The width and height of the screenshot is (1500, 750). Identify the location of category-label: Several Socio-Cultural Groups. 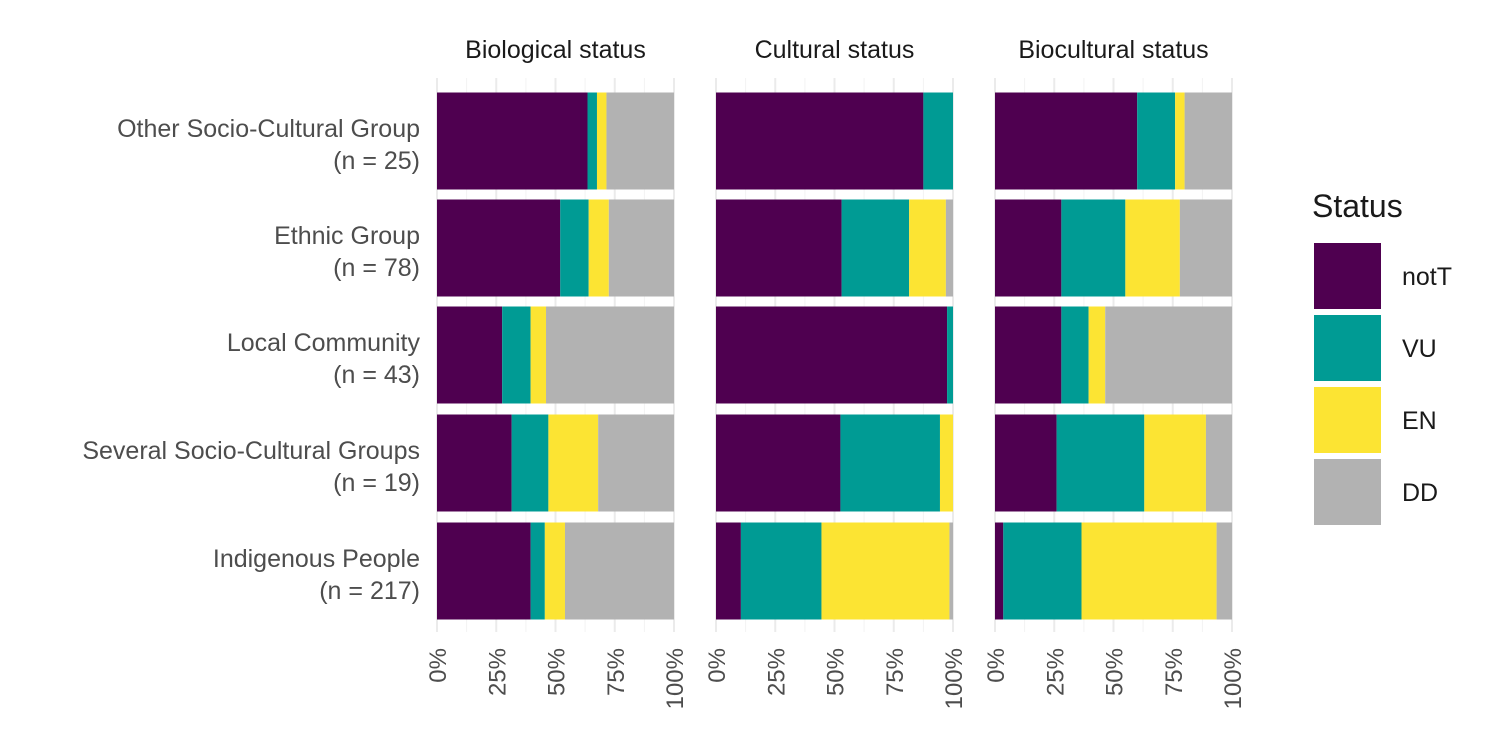
(251, 451).